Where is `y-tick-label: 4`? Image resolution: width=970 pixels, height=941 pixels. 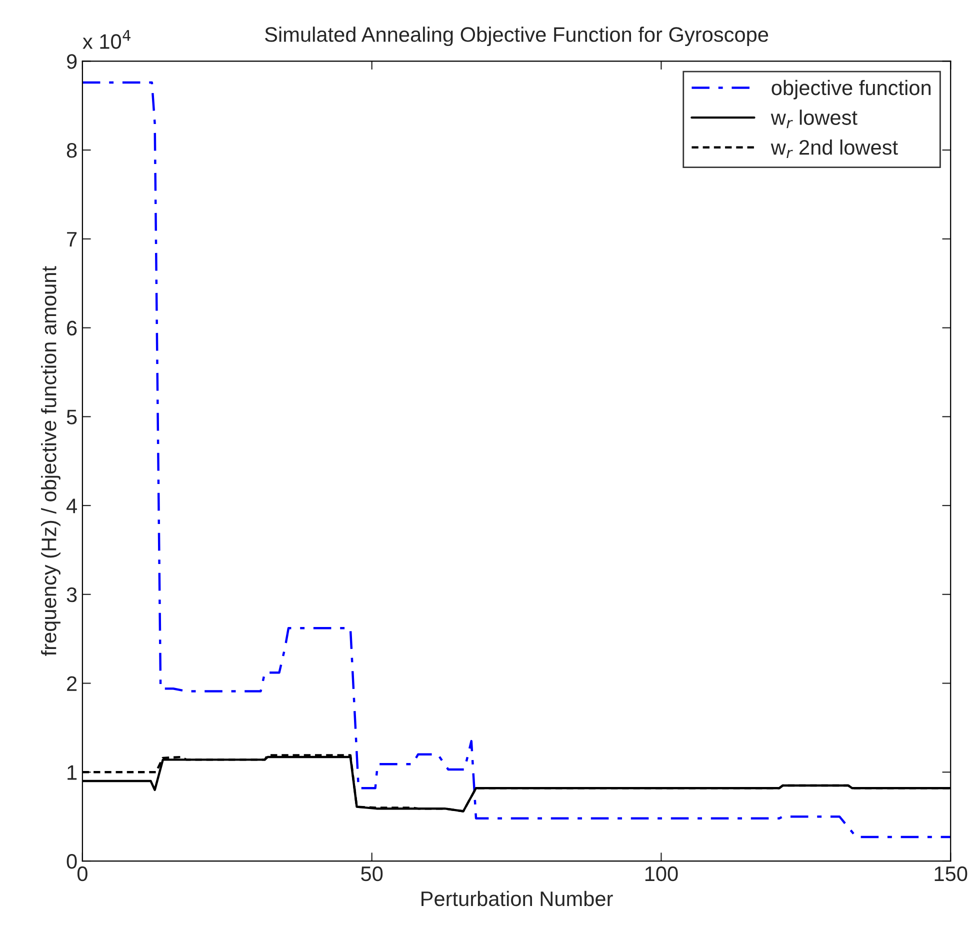 y-tick-label: 4 is located at coordinates (71, 506).